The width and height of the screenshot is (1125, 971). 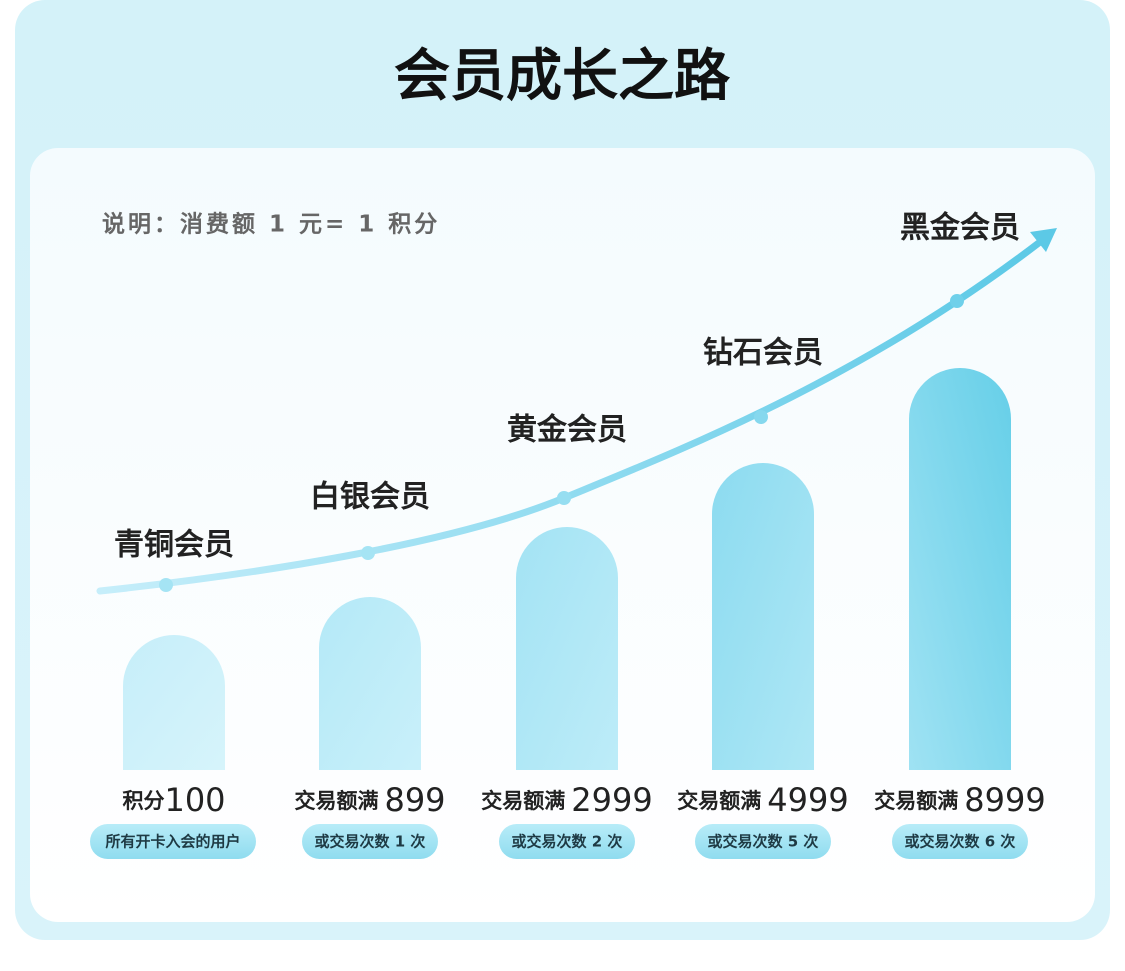 I want to click on condition: 交易额满 8999, so click(x=959, y=800).